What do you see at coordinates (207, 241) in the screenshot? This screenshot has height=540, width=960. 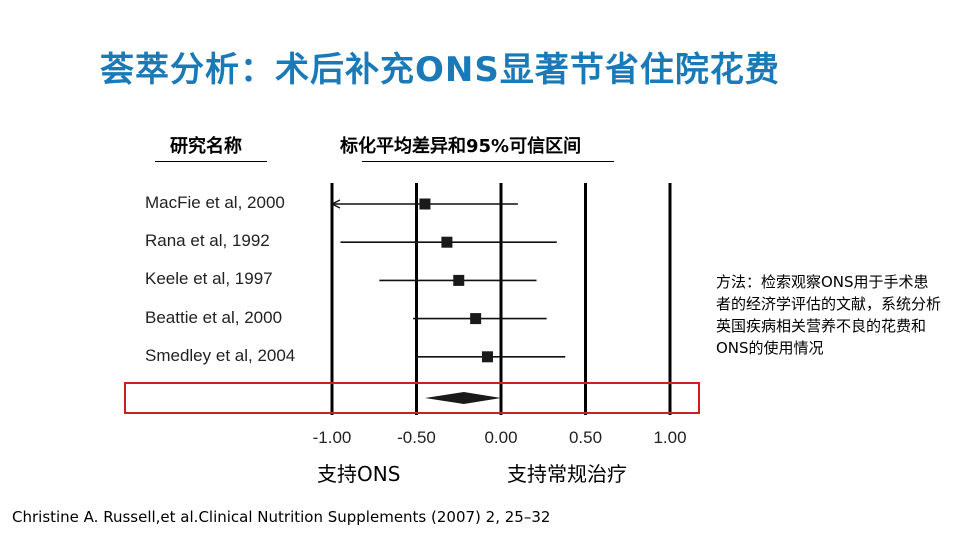 I see `study-label: Rana et al, 1992` at bounding box center [207, 241].